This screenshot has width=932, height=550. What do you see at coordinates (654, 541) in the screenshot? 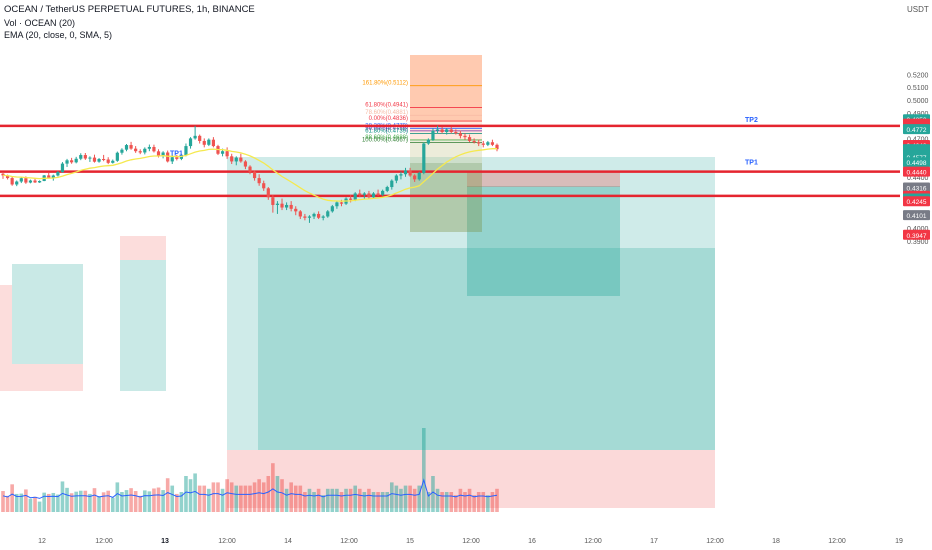
I see `time-tick-label: 17` at bounding box center [654, 541].